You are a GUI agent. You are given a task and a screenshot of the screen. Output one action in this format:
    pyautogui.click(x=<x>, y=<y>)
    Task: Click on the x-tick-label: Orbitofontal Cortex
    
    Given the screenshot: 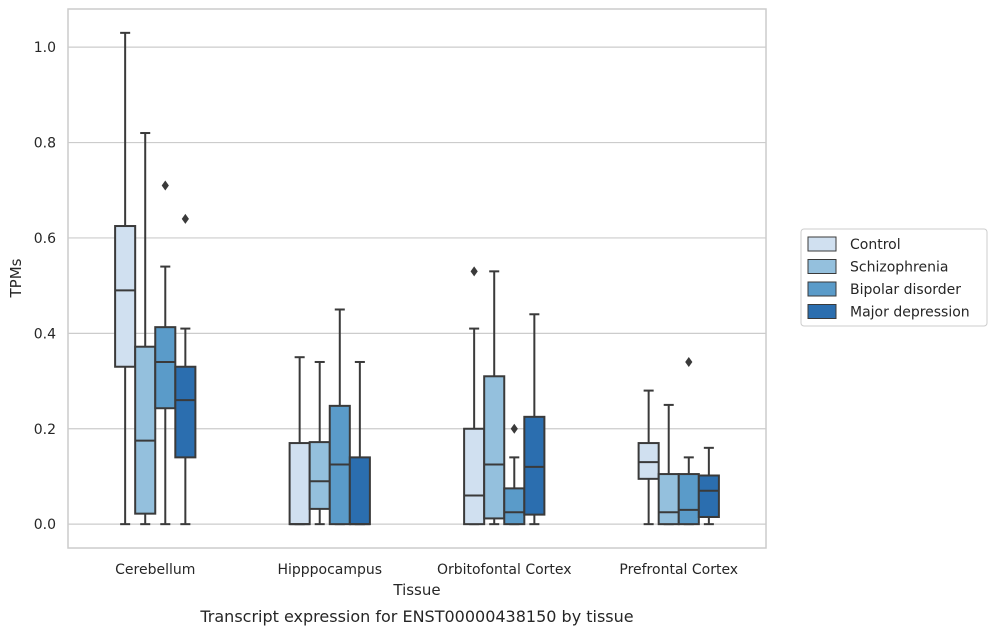 What is the action you would take?
    pyautogui.click(x=504, y=570)
    